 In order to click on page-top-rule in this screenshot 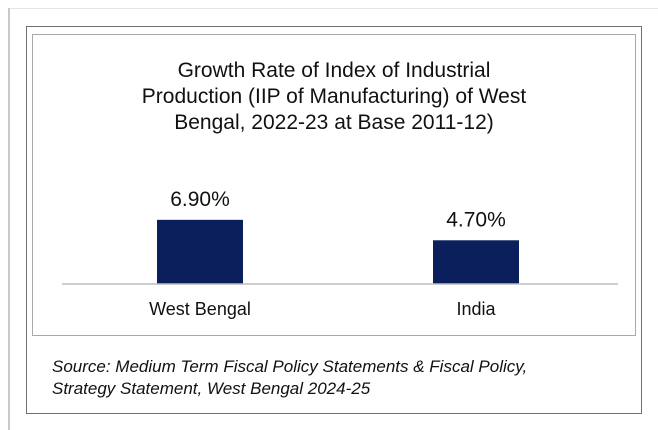, I will do `click(333, 8)`.